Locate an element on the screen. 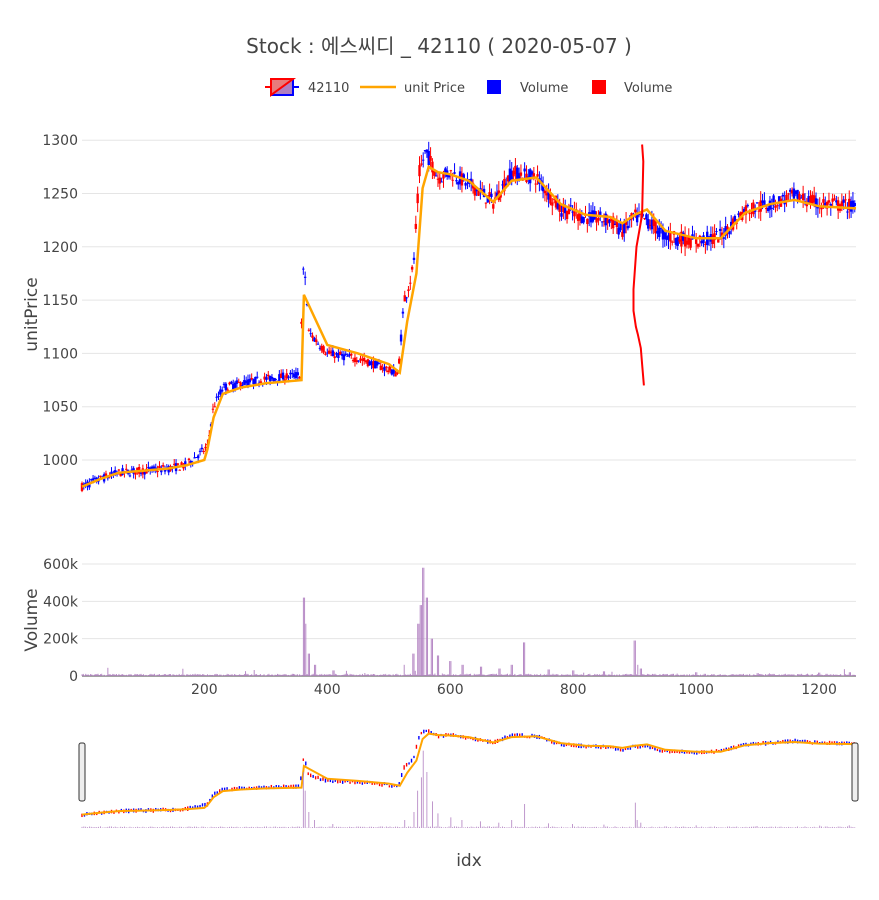 This screenshot has height=900, width=879. legend-item-volume-blue: Volume is located at coordinates (527, 88).